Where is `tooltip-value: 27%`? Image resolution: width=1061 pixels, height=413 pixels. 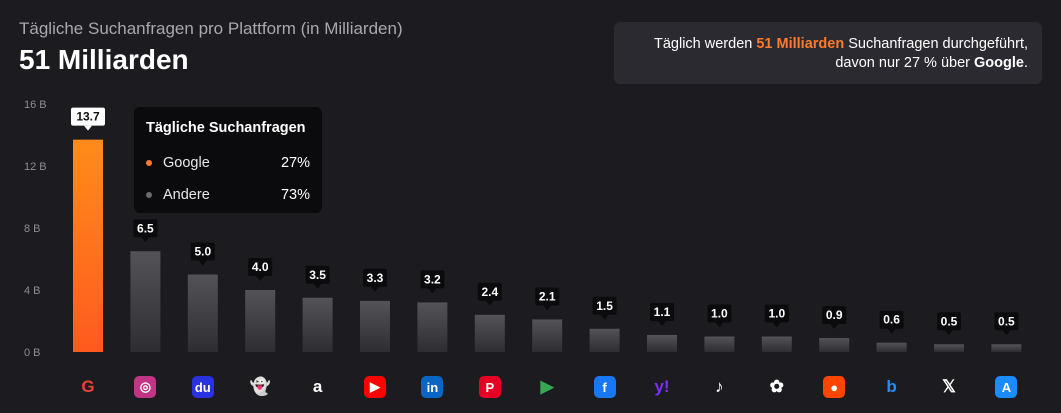
tooltip-value: 27% is located at coordinates (295, 163).